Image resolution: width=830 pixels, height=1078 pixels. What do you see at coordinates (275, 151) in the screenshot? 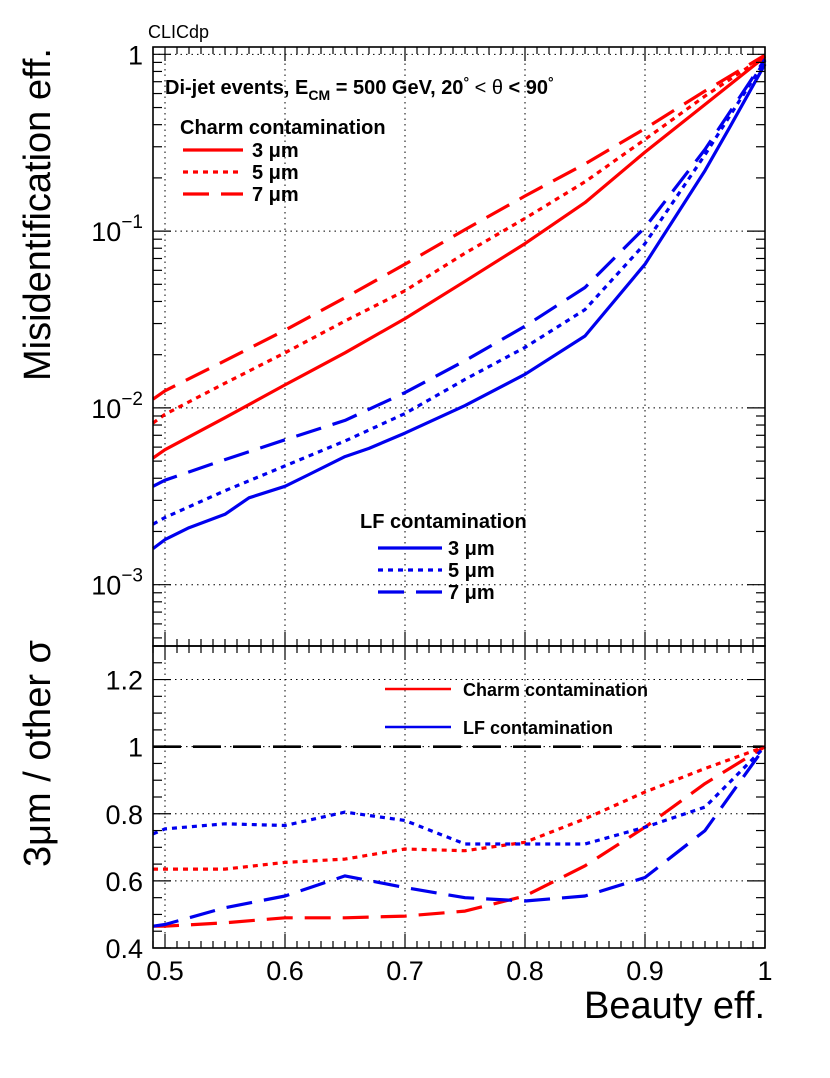
I see `legend-label-0-0: 3 μm` at bounding box center [275, 151].